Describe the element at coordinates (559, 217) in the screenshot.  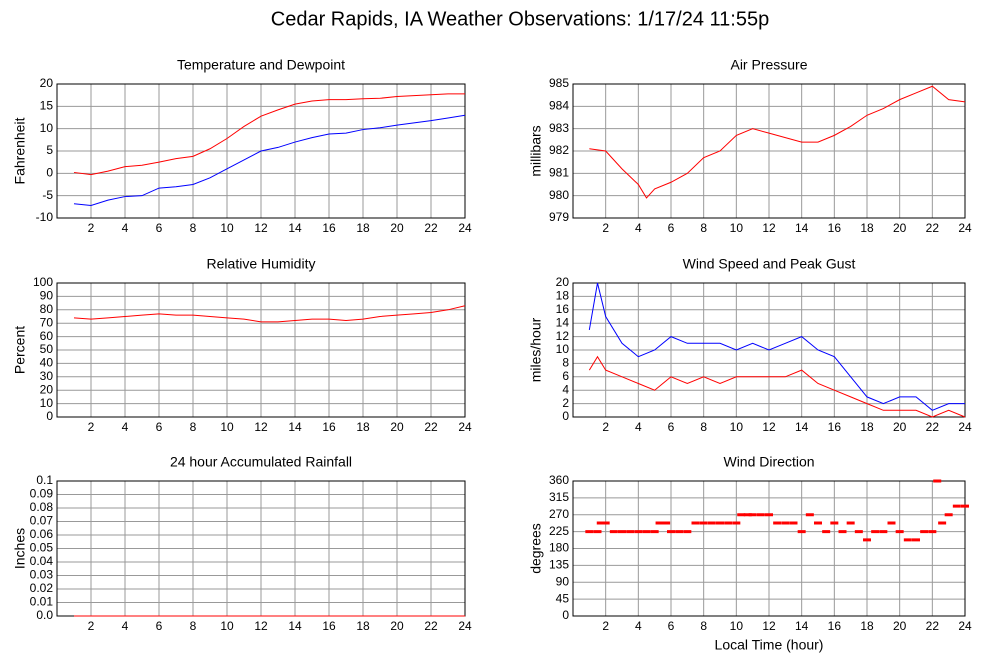
I see `y-tick-label: 979` at that location.